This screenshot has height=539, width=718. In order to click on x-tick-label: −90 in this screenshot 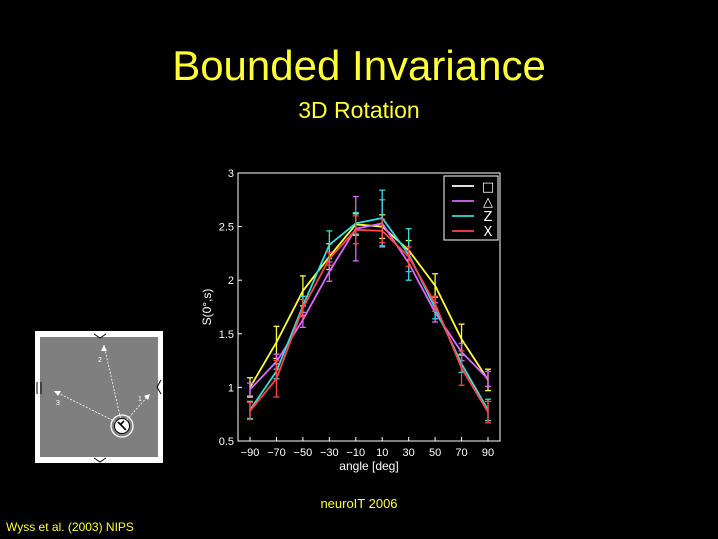, I will do `click(250, 453)`.